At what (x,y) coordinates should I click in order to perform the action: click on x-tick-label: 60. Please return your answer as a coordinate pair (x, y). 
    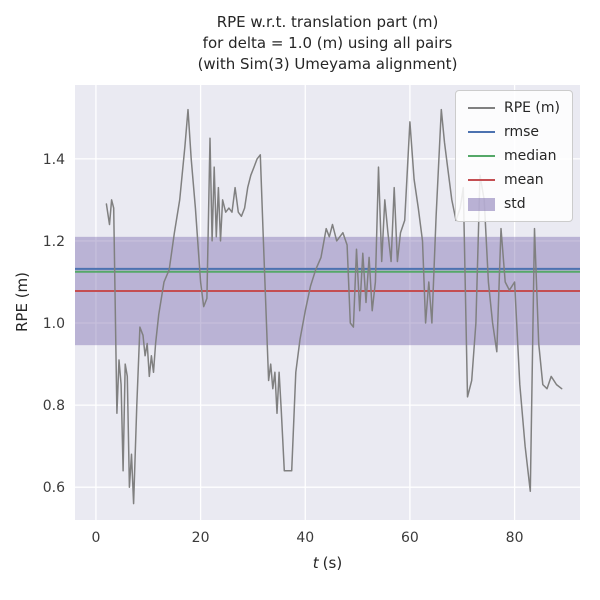
    Looking at the image, I should click on (410, 538).